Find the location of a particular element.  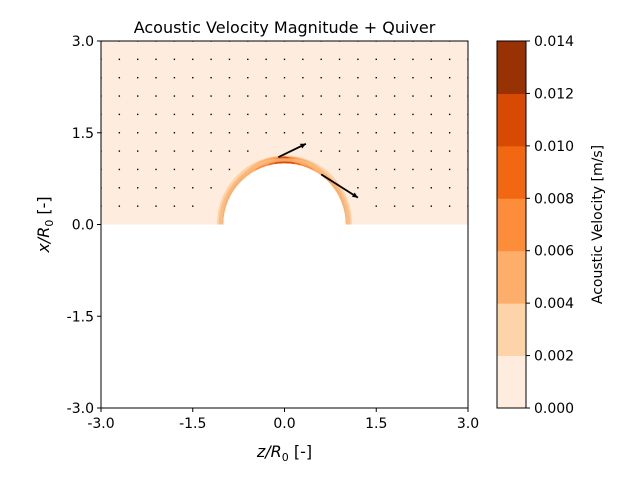

y-tick-label: -1.5 is located at coordinates (80, 317).